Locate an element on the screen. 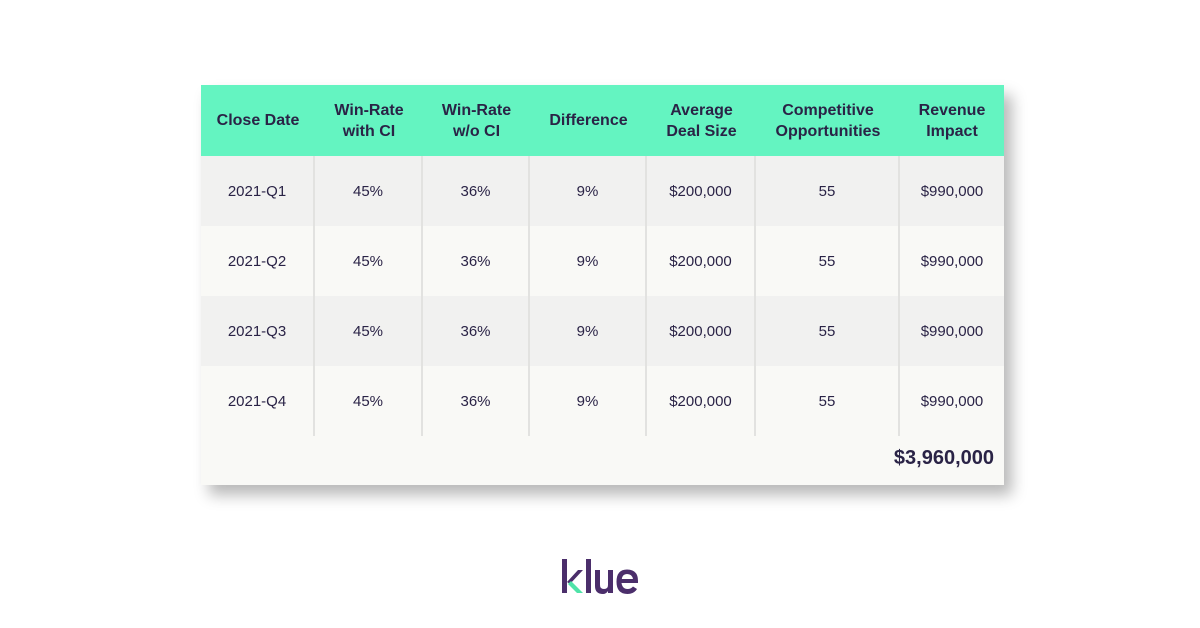 The height and width of the screenshot is (628, 1200). cell-close-date: 2021-Q2 is located at coordinates (258, 261).